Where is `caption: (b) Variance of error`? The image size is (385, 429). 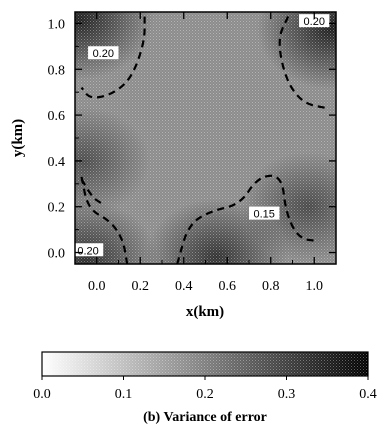 caption: (b) Variance of error is located at coordinates (205, 417).